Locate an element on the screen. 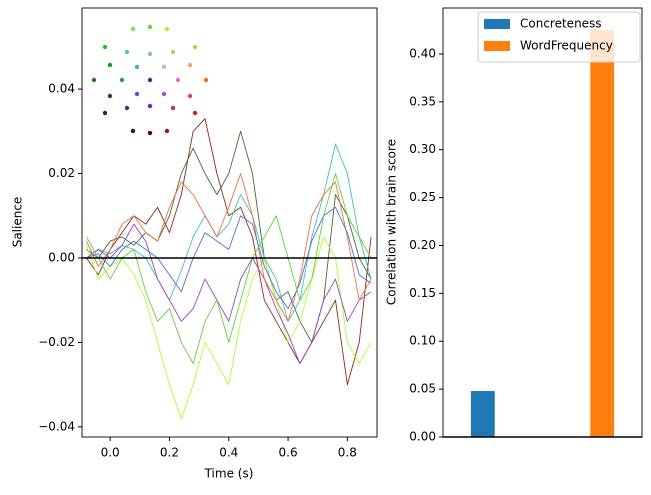  legend-label: Concreteness is located at coordinates (561, 24).